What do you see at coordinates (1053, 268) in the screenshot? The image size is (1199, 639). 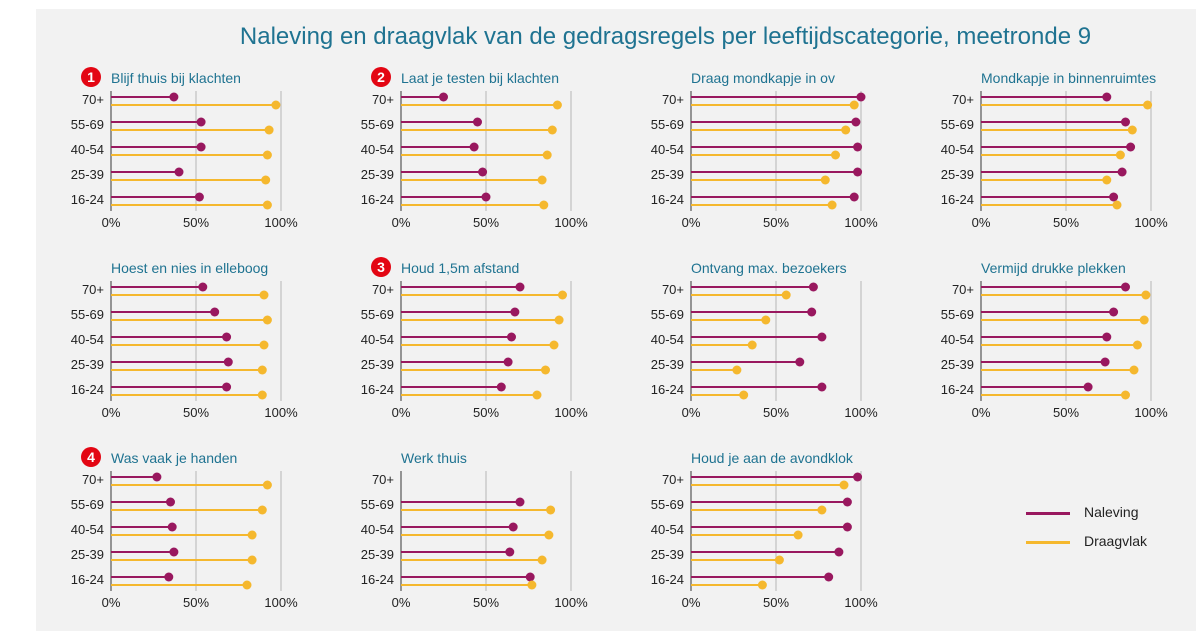 I see `panel-title: Vermijd drukke plekken` at bounding box center [1053, 268].